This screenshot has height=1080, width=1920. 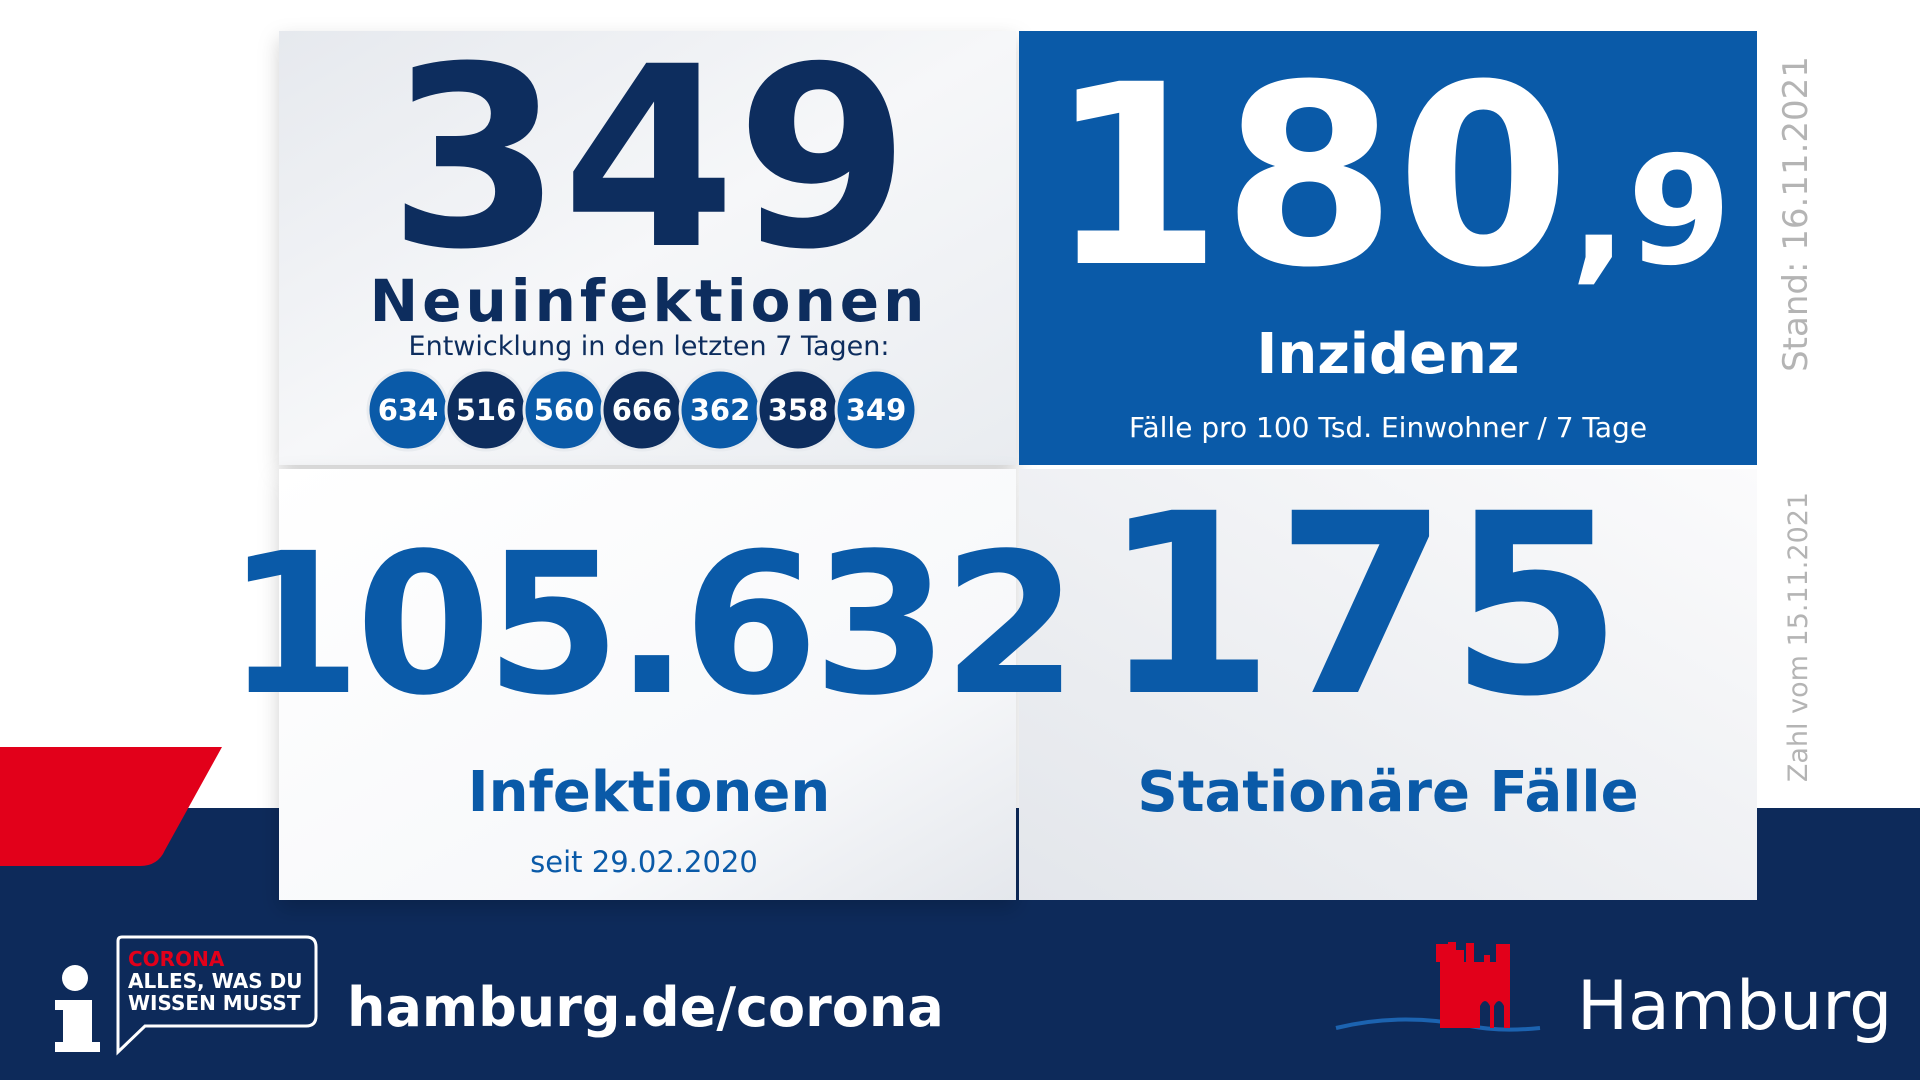 I want to click on badge-line: CORONA, so click(x=176, y=959).